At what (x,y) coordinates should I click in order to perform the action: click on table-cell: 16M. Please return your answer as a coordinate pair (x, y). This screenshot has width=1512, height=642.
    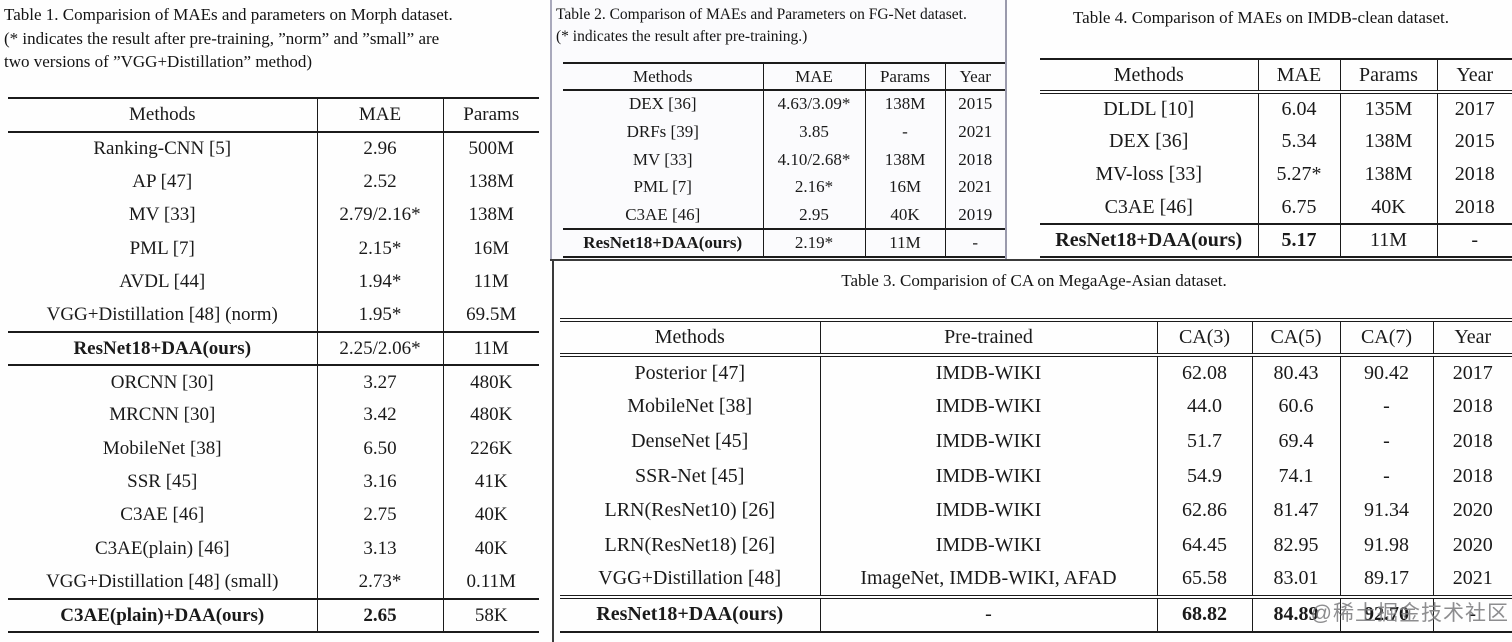
    Looking at the image, I should click on (904, 187).